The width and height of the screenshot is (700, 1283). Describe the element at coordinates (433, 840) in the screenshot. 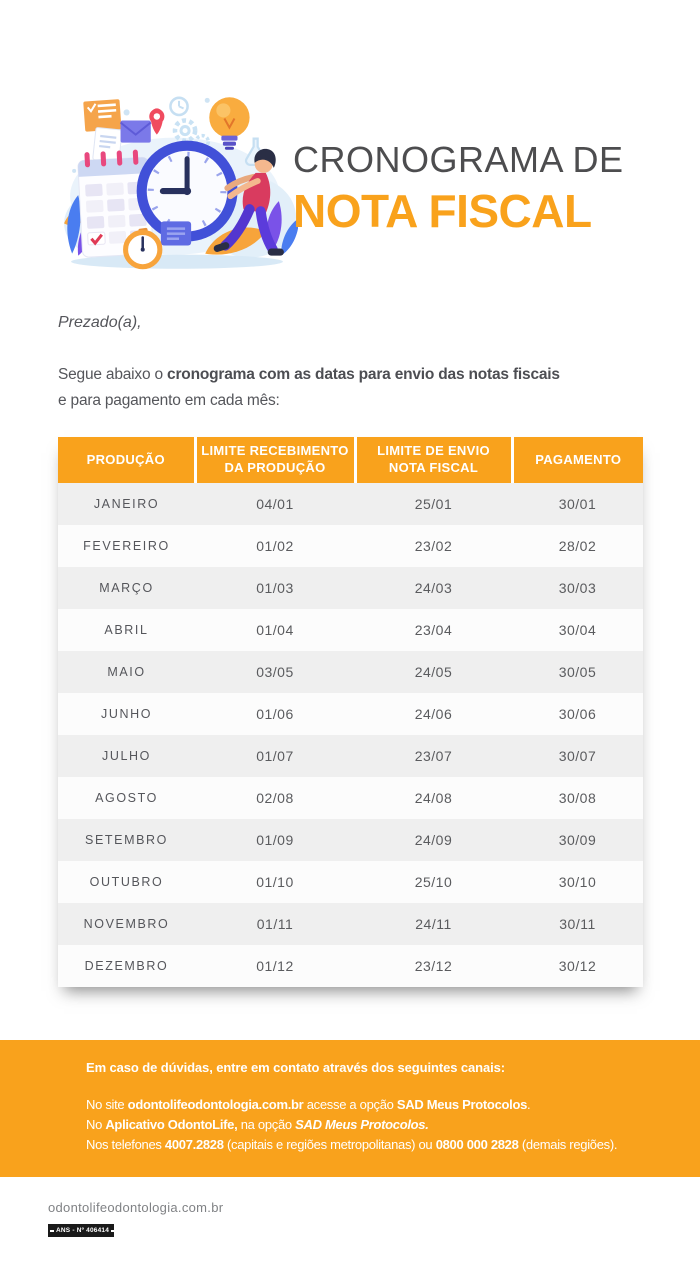

I see `date-cell: 24/09` at that location.